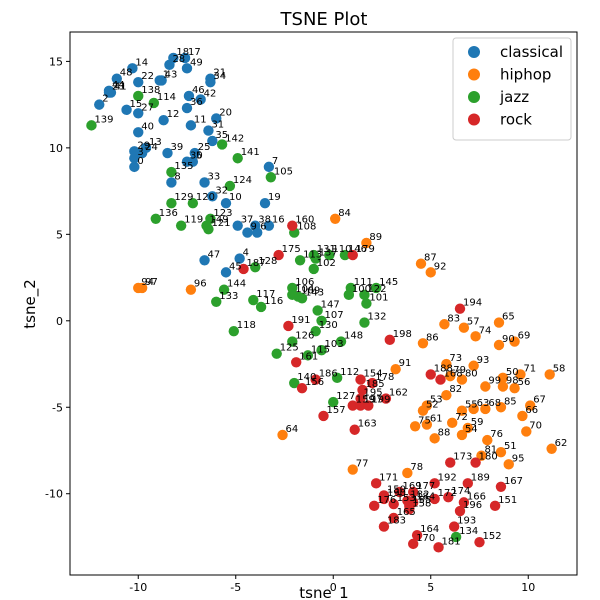 This screenshot has height=600, width=600. Describe the element at coordinates (283, 171) in the screenshot. I see `point-label: 105` at that location.